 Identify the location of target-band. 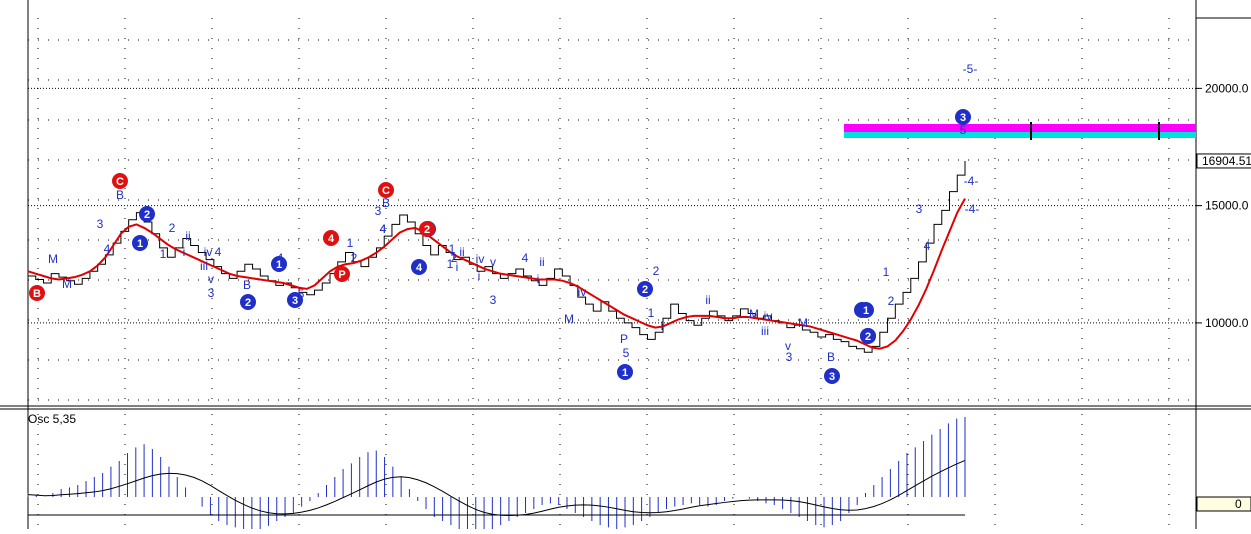
(1020, 131).